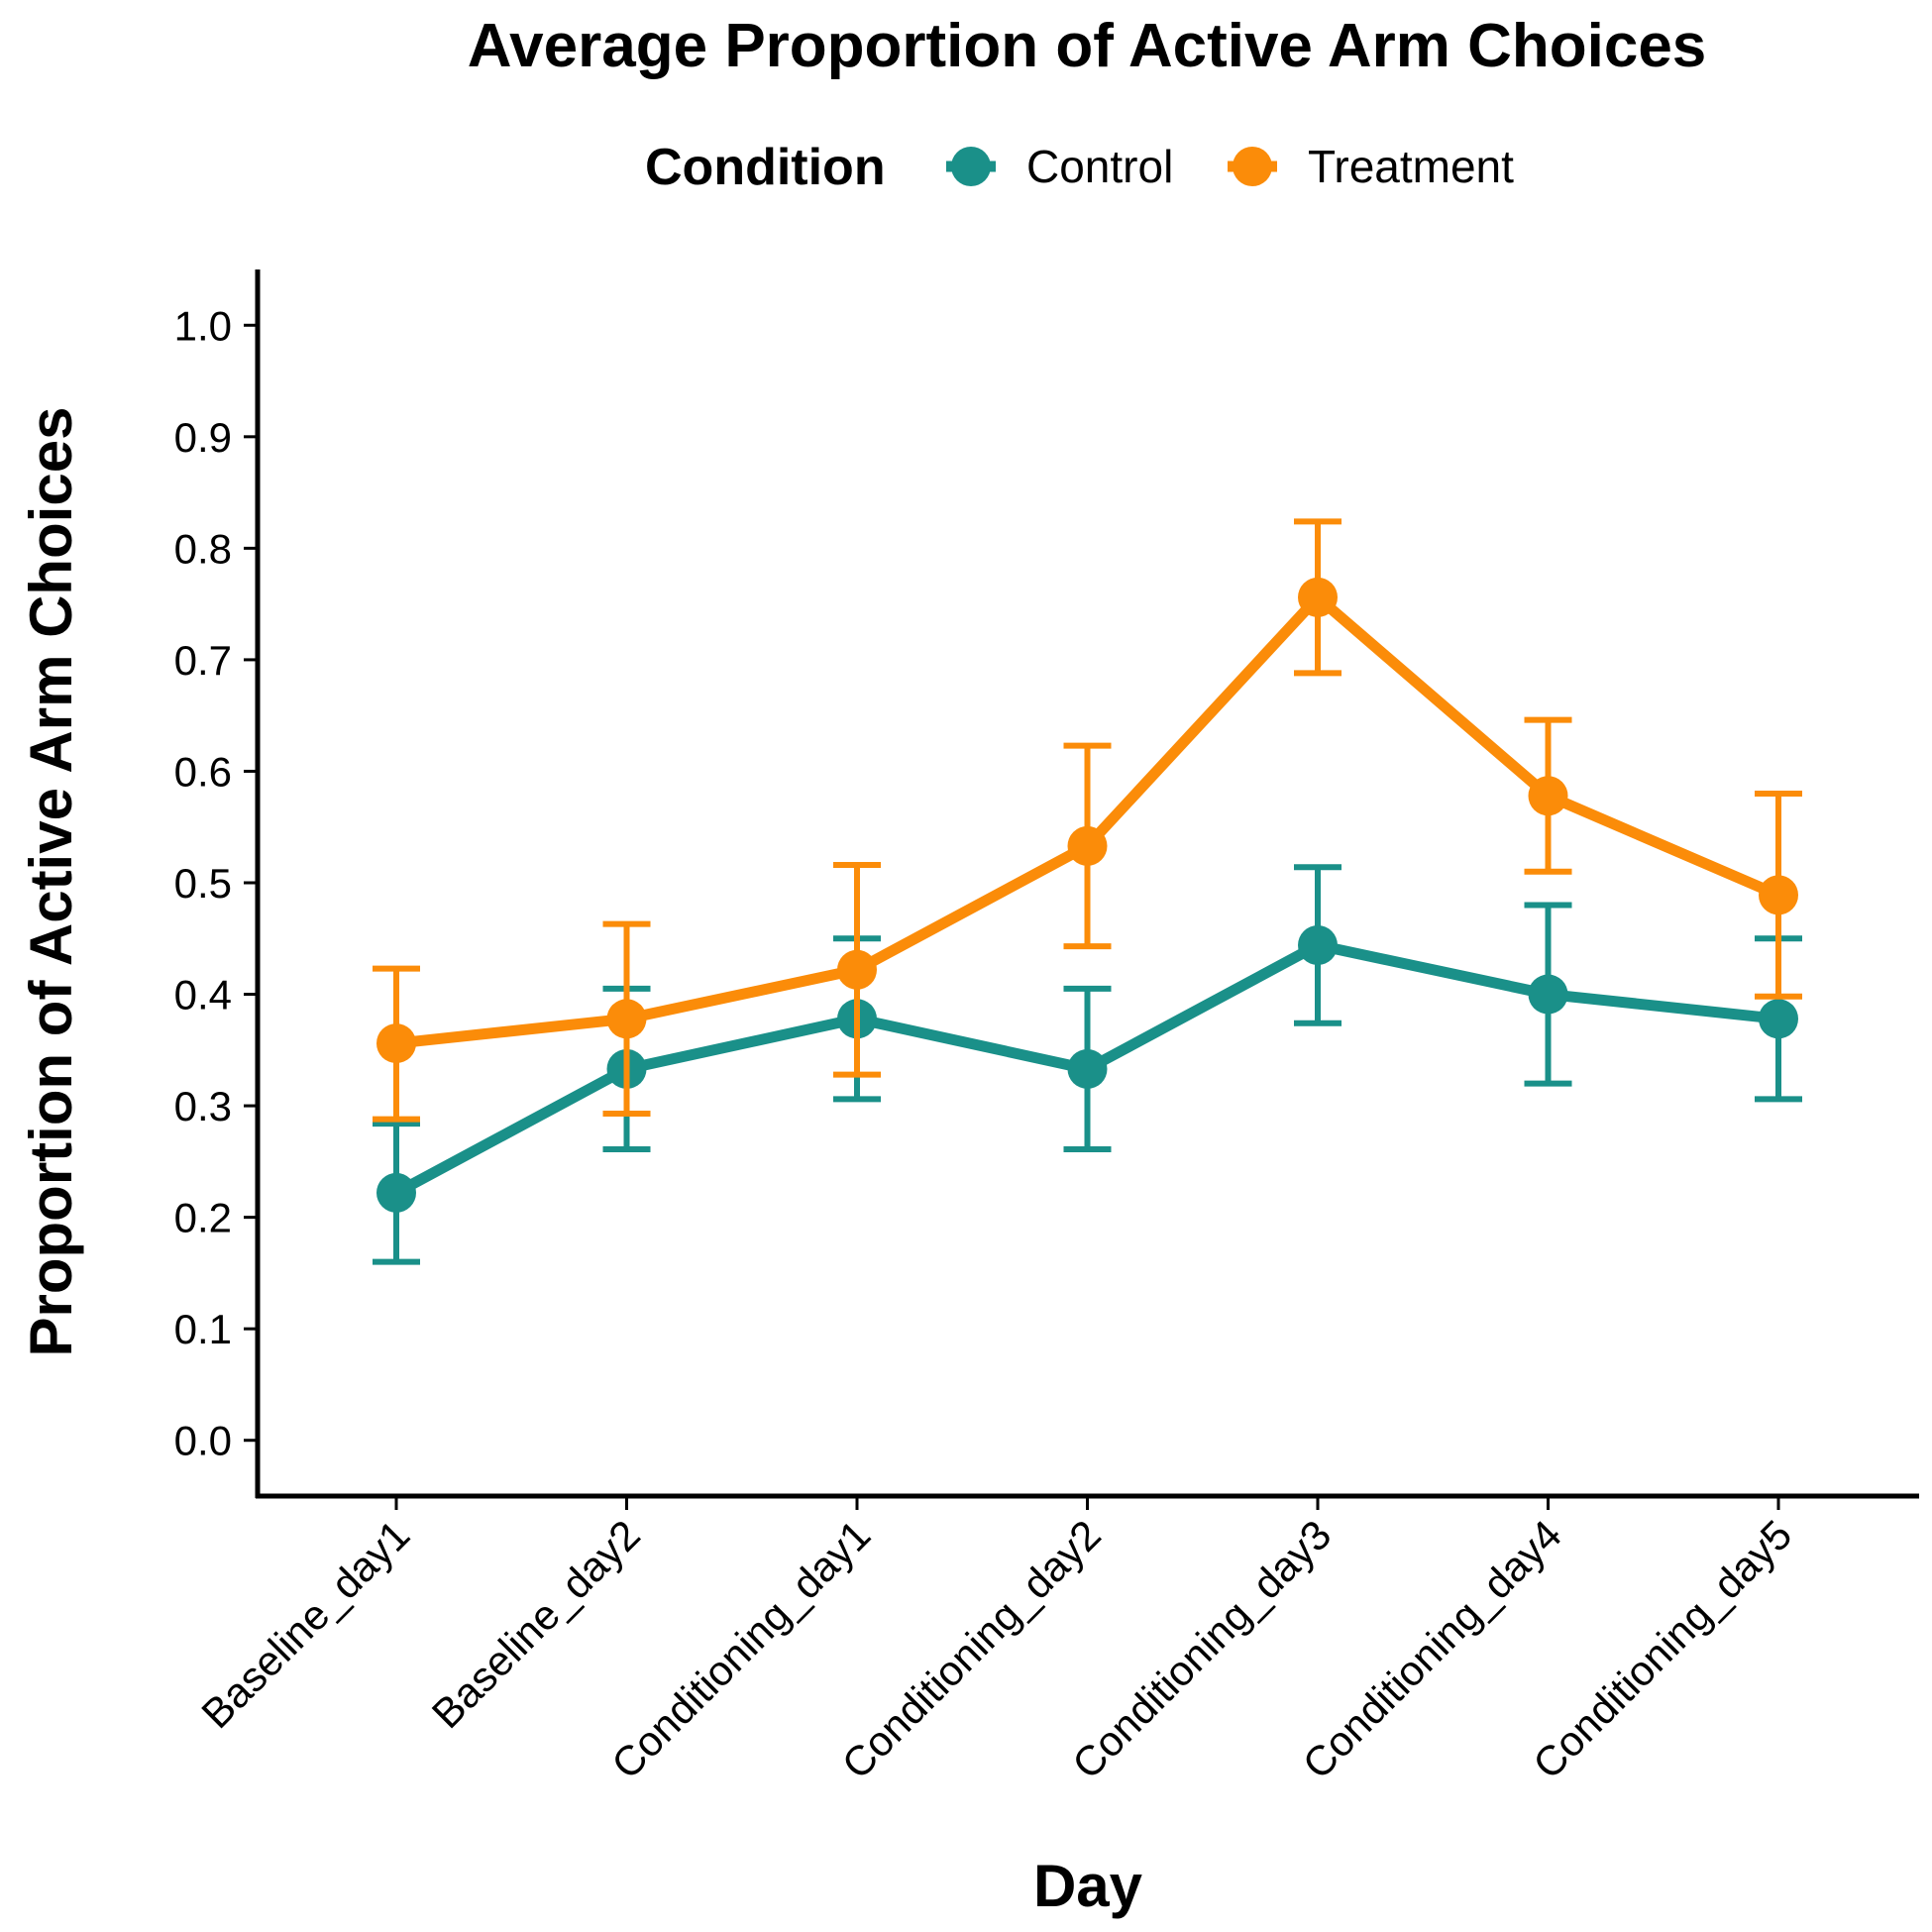 This screenshot has width=1932, height=1932. Describe the element at coordinates (203, 1441) in the screenshot. I see `y-tick-label: 0.0` at that location.